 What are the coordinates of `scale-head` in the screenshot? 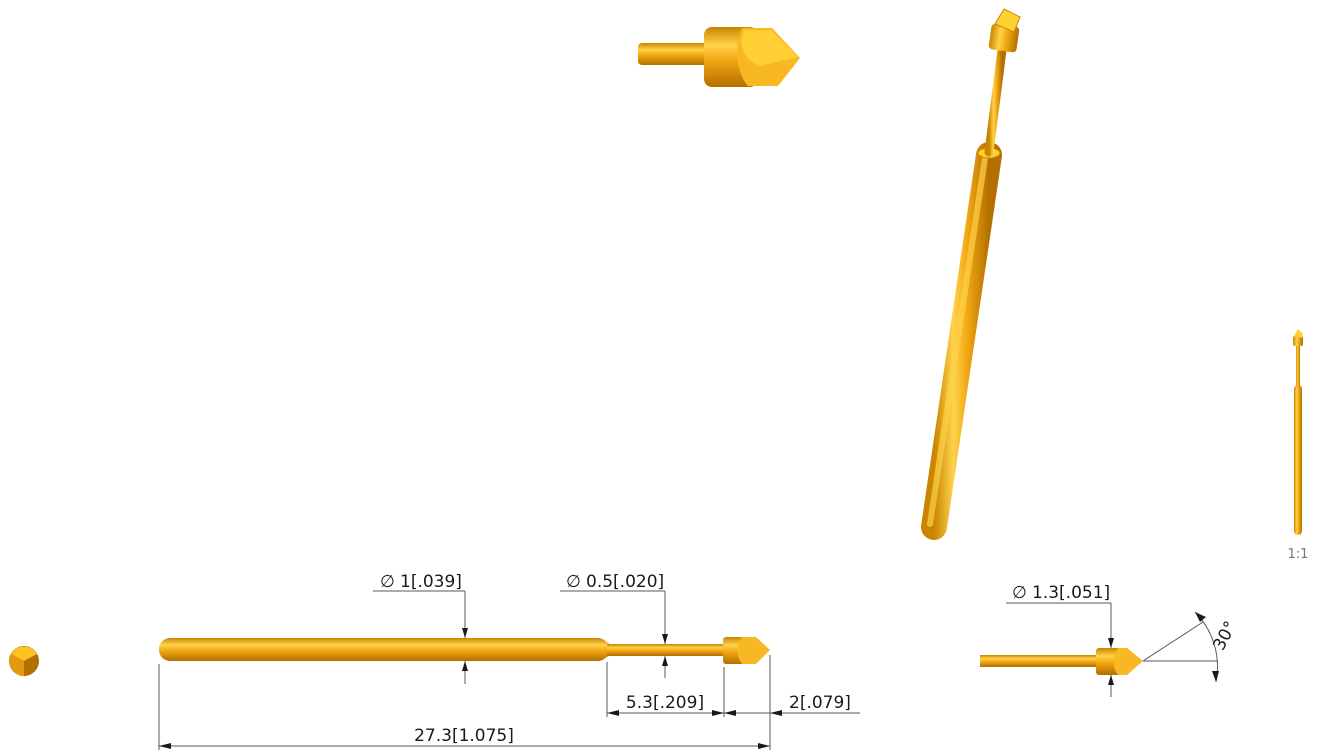 It's located at (1298, 341).